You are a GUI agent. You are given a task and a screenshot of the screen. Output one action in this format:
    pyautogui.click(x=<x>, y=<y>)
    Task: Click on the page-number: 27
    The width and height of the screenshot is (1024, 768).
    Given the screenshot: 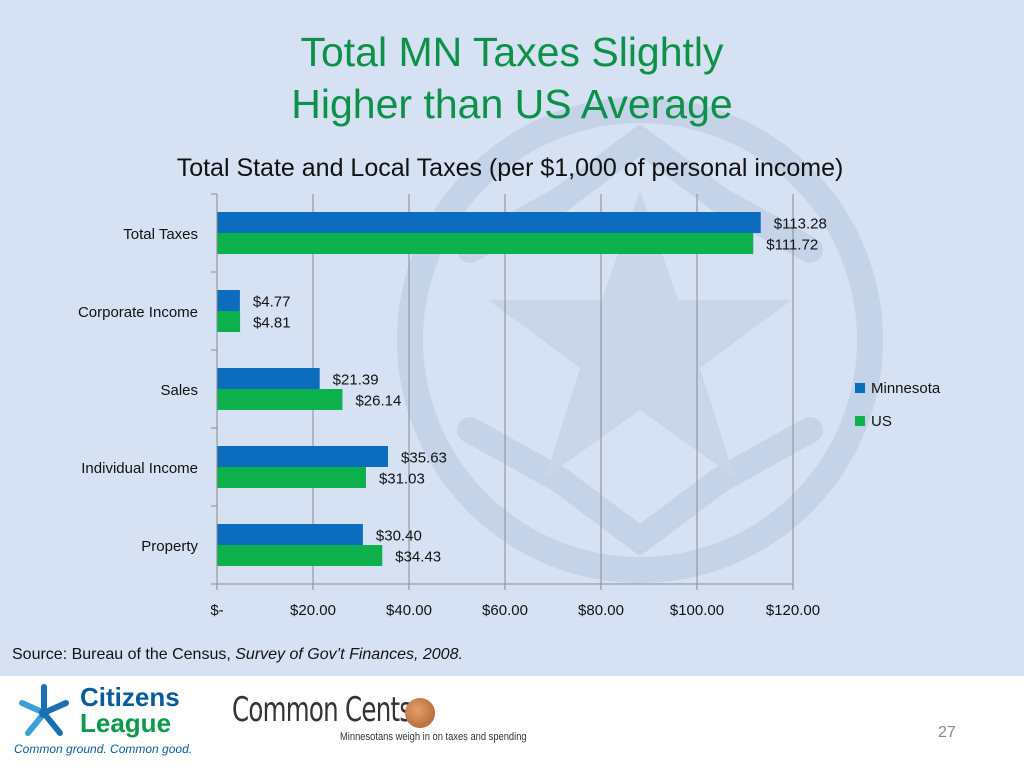 What is the action you would take?
    pyautogui.click(x=947, y=732)
    